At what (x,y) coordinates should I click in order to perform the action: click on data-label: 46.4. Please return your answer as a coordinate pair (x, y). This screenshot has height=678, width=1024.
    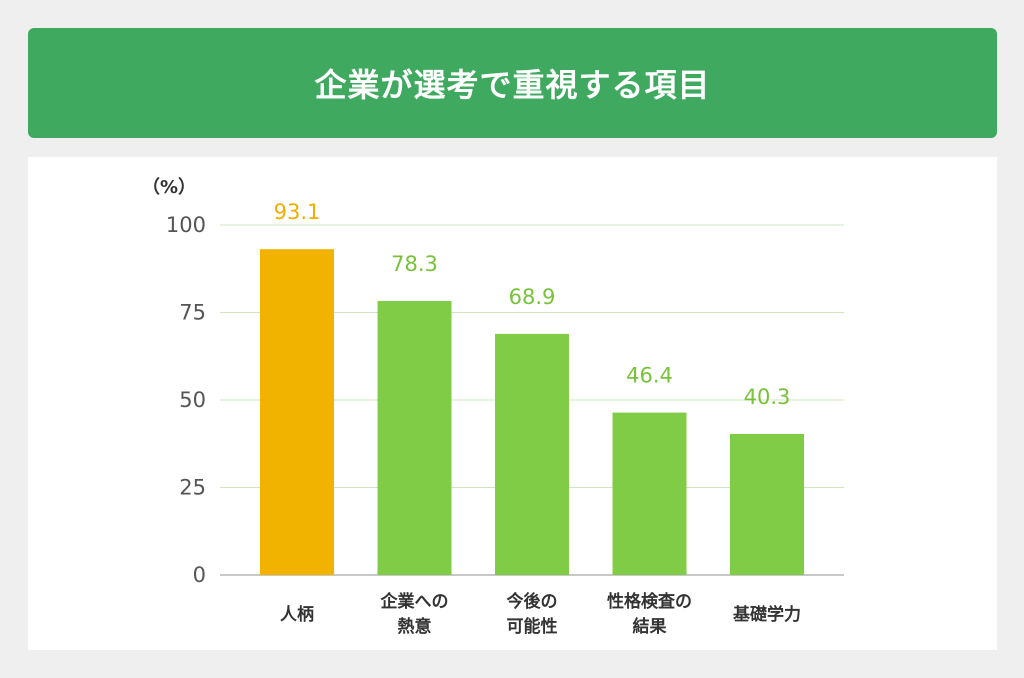
    Looking at the image, I should click on (649, 376).